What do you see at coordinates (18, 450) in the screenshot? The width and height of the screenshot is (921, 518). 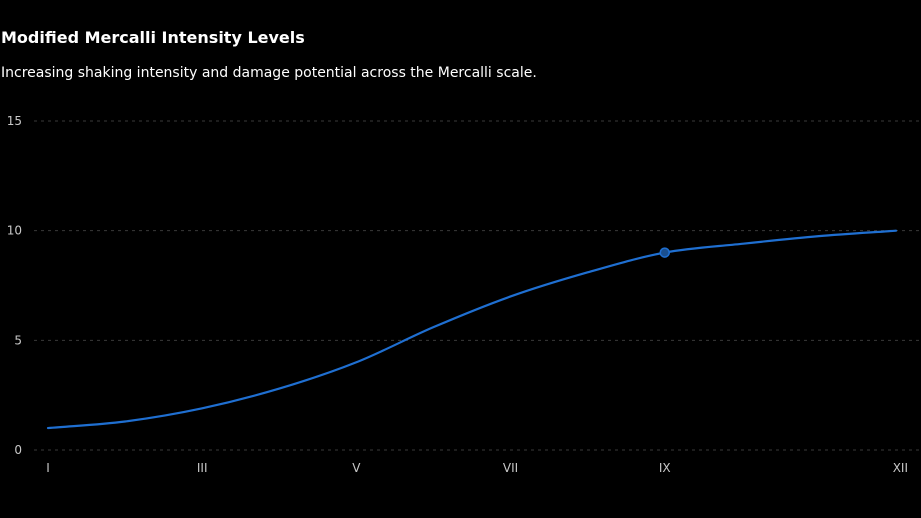 I see `y-tick-label: 0` at bounding box center [18, 450].